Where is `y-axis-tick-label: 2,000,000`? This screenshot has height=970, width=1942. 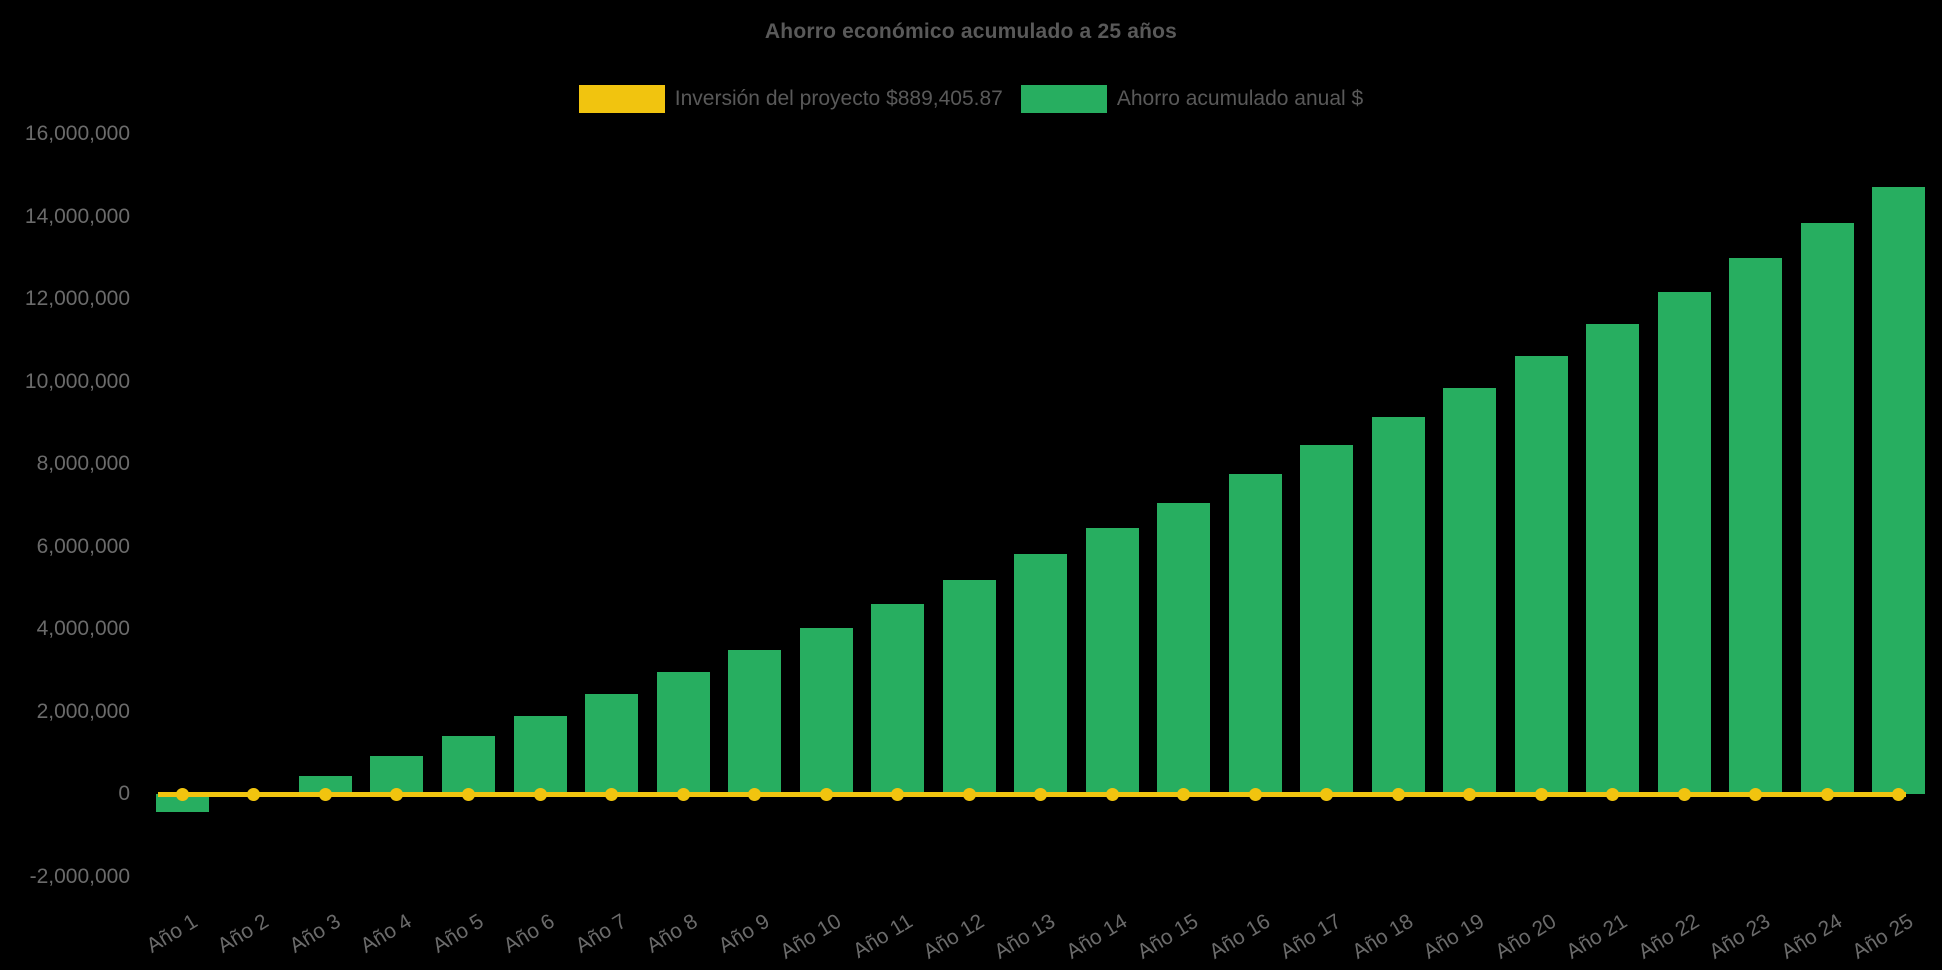 y-axis-tick-label: 2,000,000 is located at coordinates (83, 711).